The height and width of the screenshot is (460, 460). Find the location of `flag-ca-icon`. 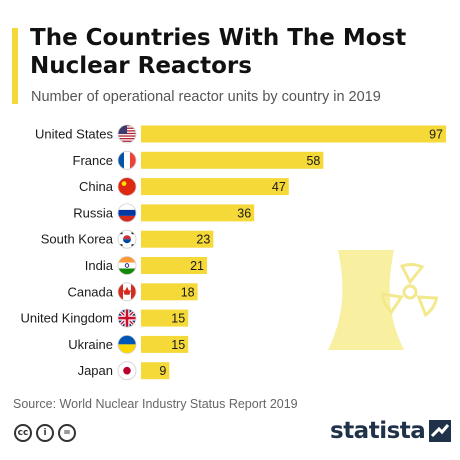

flag-ca-icon is located at coordinates (127, 292).